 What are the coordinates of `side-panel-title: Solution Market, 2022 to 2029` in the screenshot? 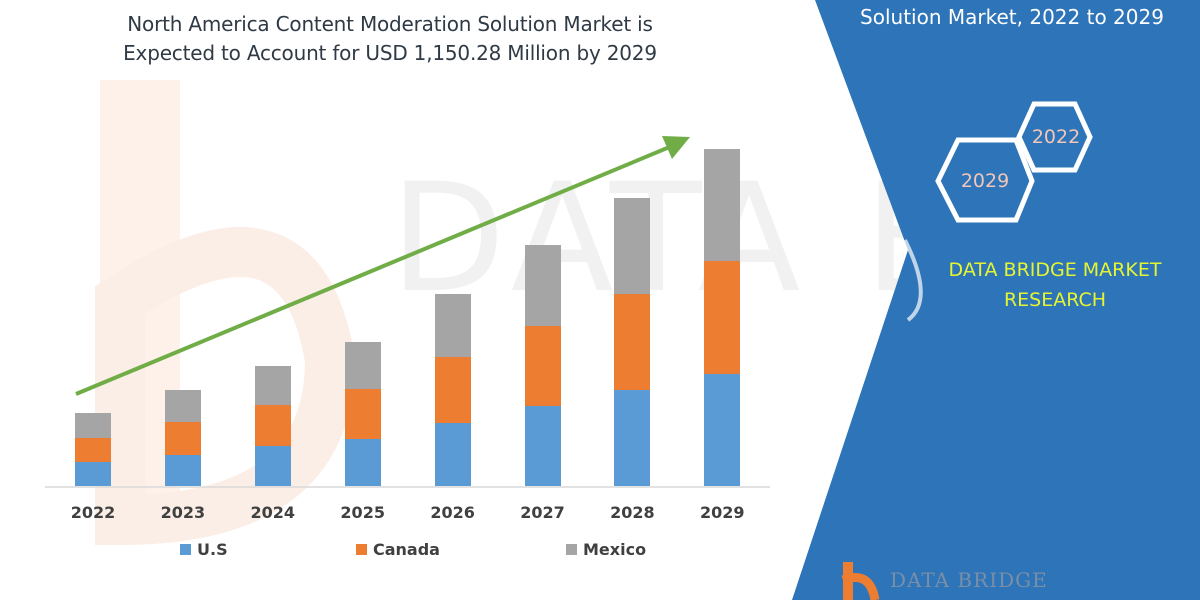 It's located at (1012, 17).